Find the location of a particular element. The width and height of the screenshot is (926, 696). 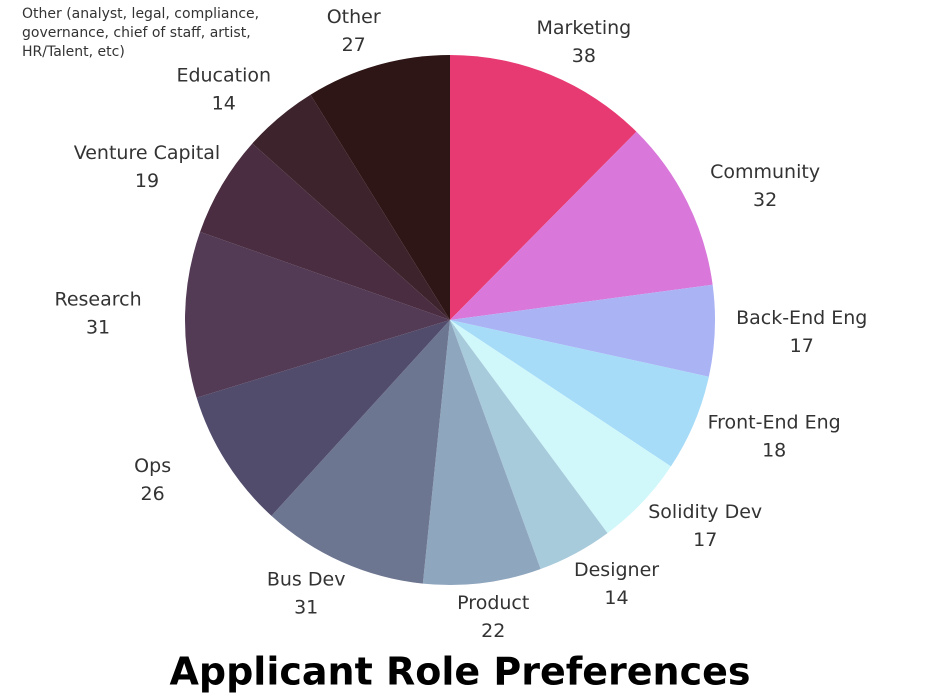

slice-label: Designer is located at coordinates (616, 570).